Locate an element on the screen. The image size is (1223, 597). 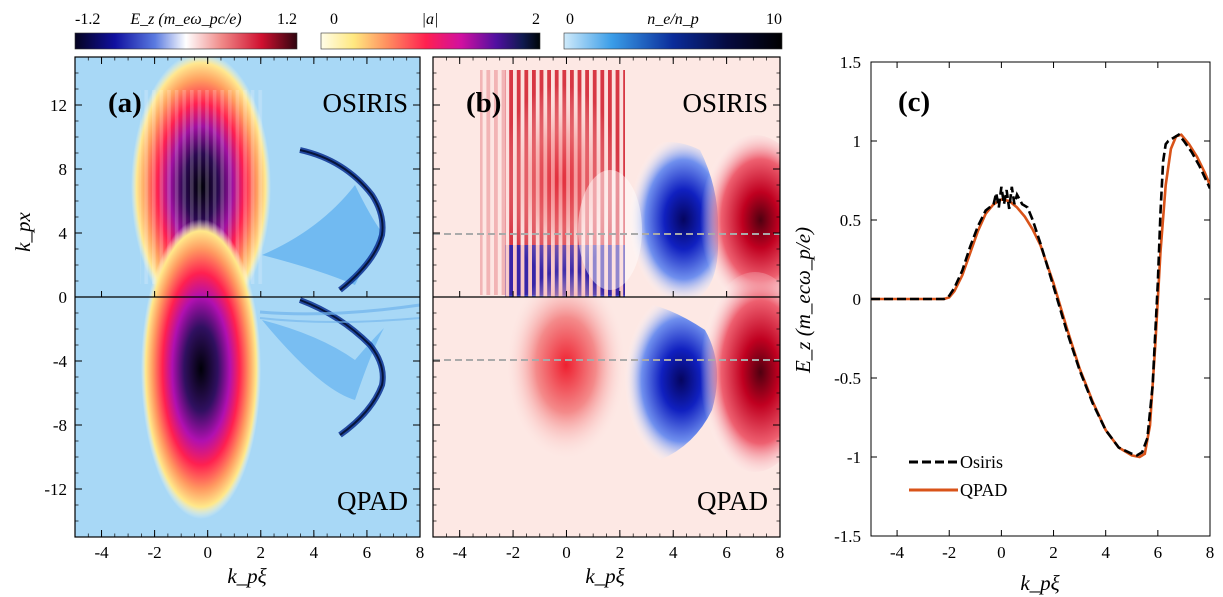
colorbar-a-min: 0 is located at coordinates (334, 19).